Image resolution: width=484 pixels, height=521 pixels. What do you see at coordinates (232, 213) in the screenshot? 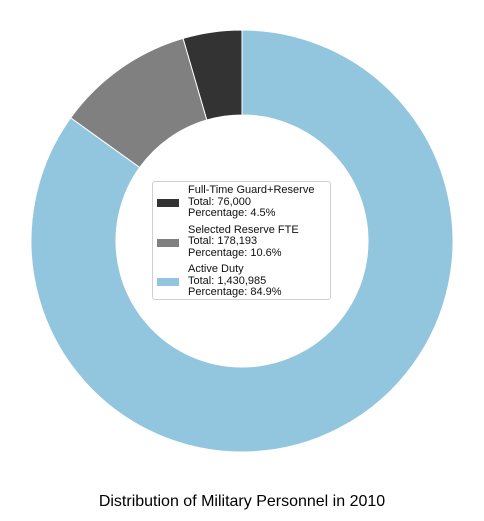
I see `legend-percentage: Percentage: 4.5%` at bounding box center [232, 213].